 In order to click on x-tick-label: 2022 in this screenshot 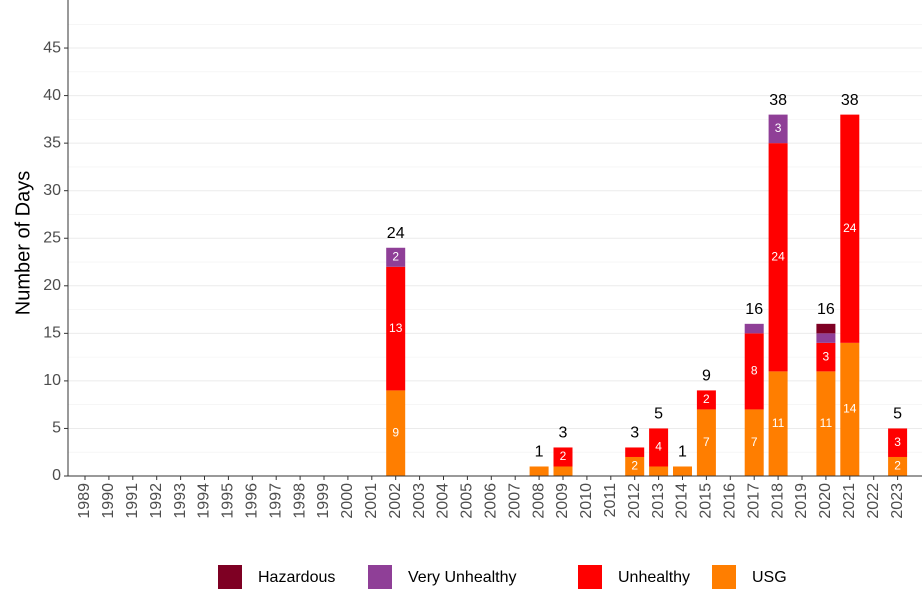, I will do `click(873, 501)`.